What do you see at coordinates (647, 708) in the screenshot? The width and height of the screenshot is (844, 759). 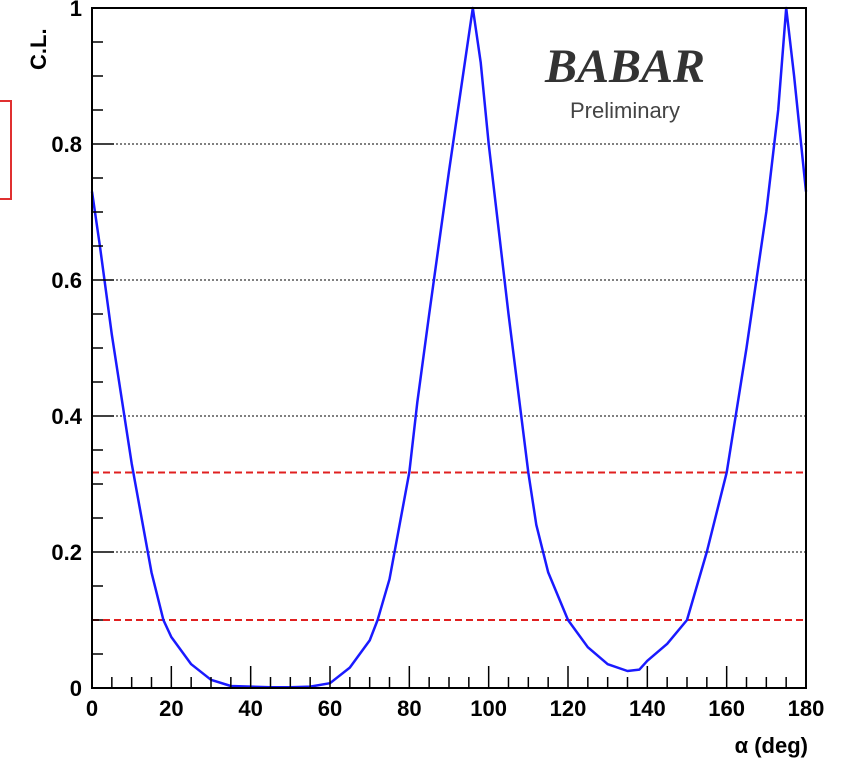 I see `x-tick-label-7: 140` at bounding box center [647, 708].